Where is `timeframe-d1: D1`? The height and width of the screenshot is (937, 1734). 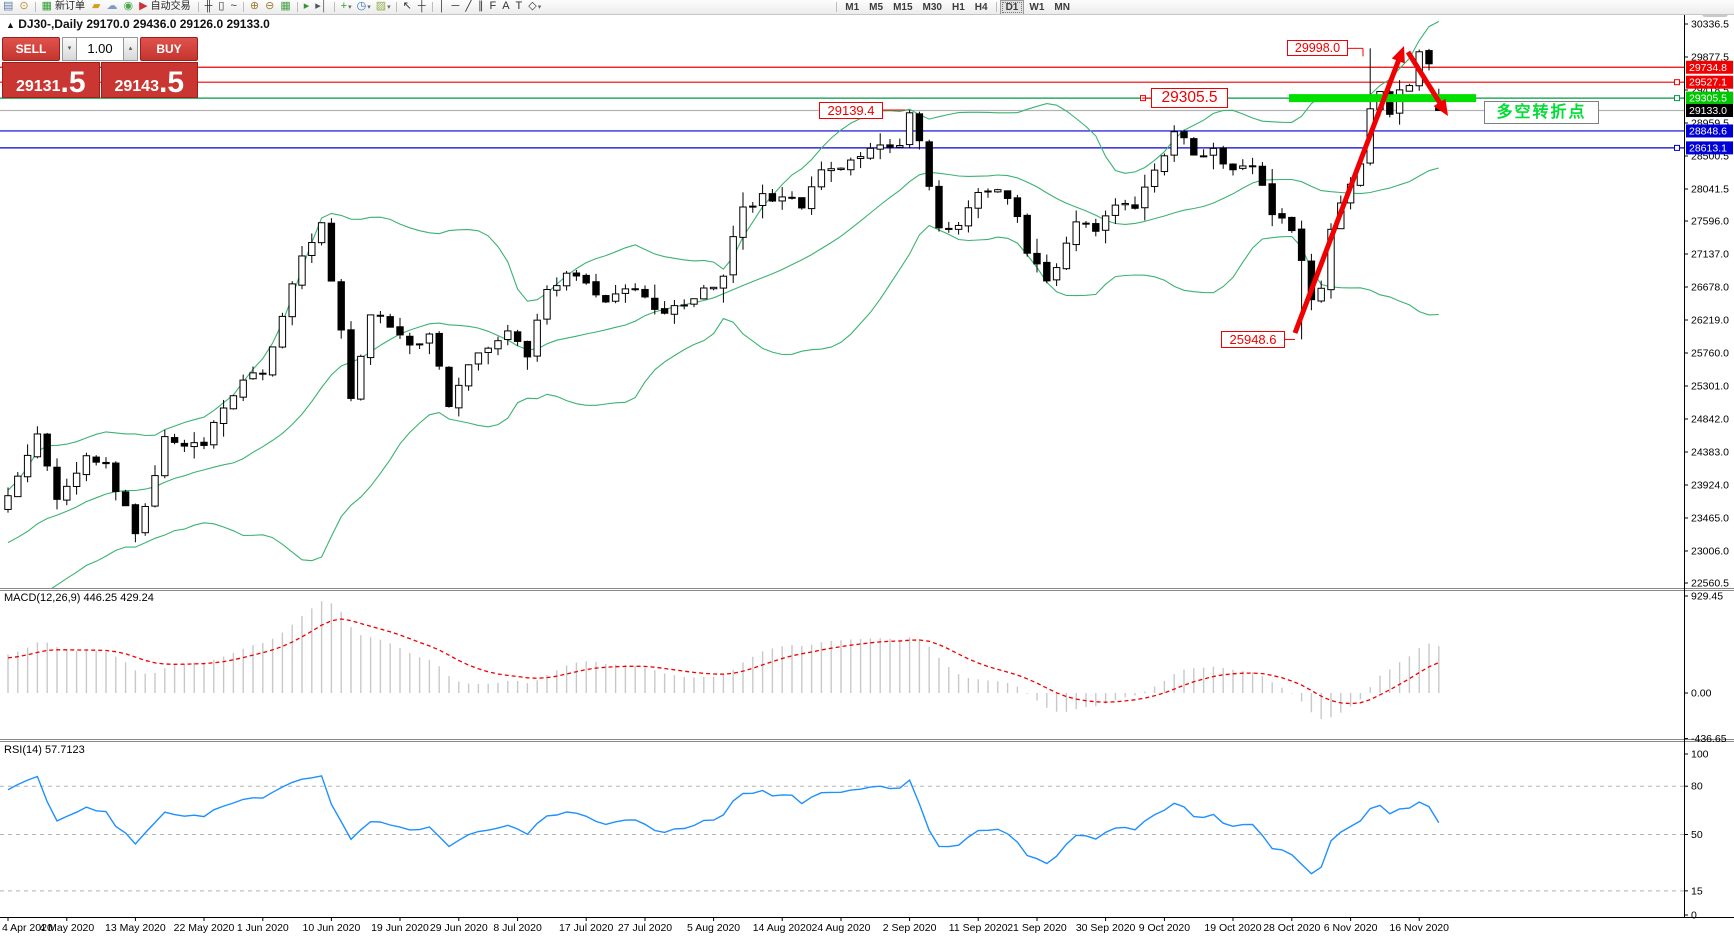
timeframe-d1: D1 is located at coordinates (1012, 7).